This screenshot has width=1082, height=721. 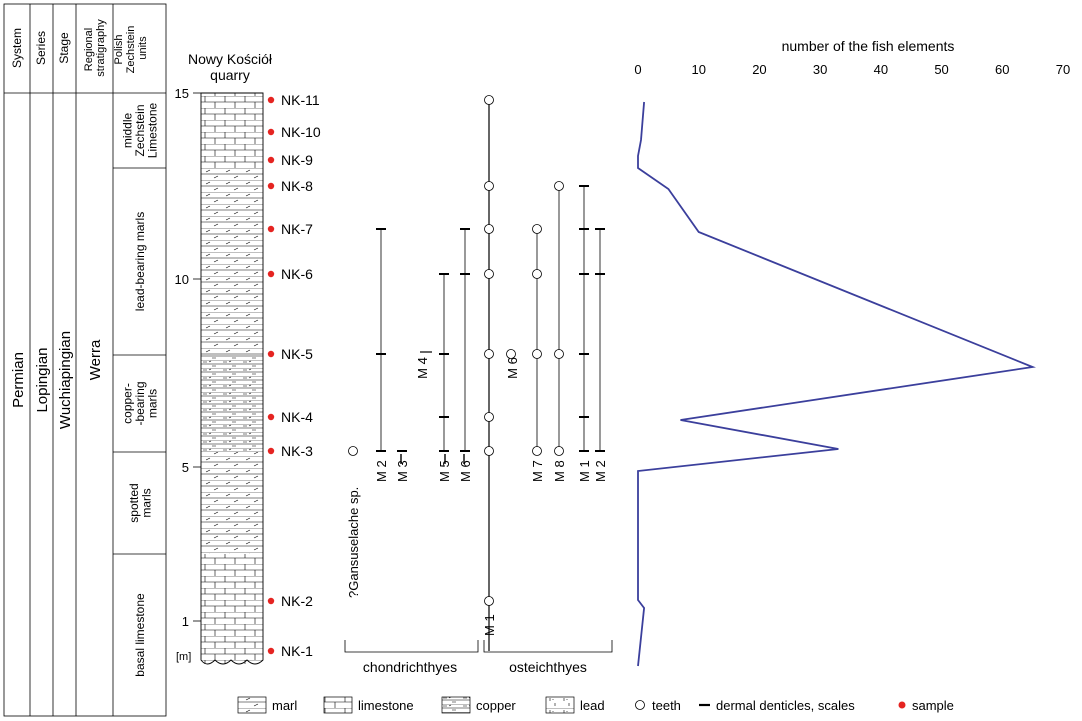 I want to click on legend-copper-label: copper, so click(x=496, y=705).